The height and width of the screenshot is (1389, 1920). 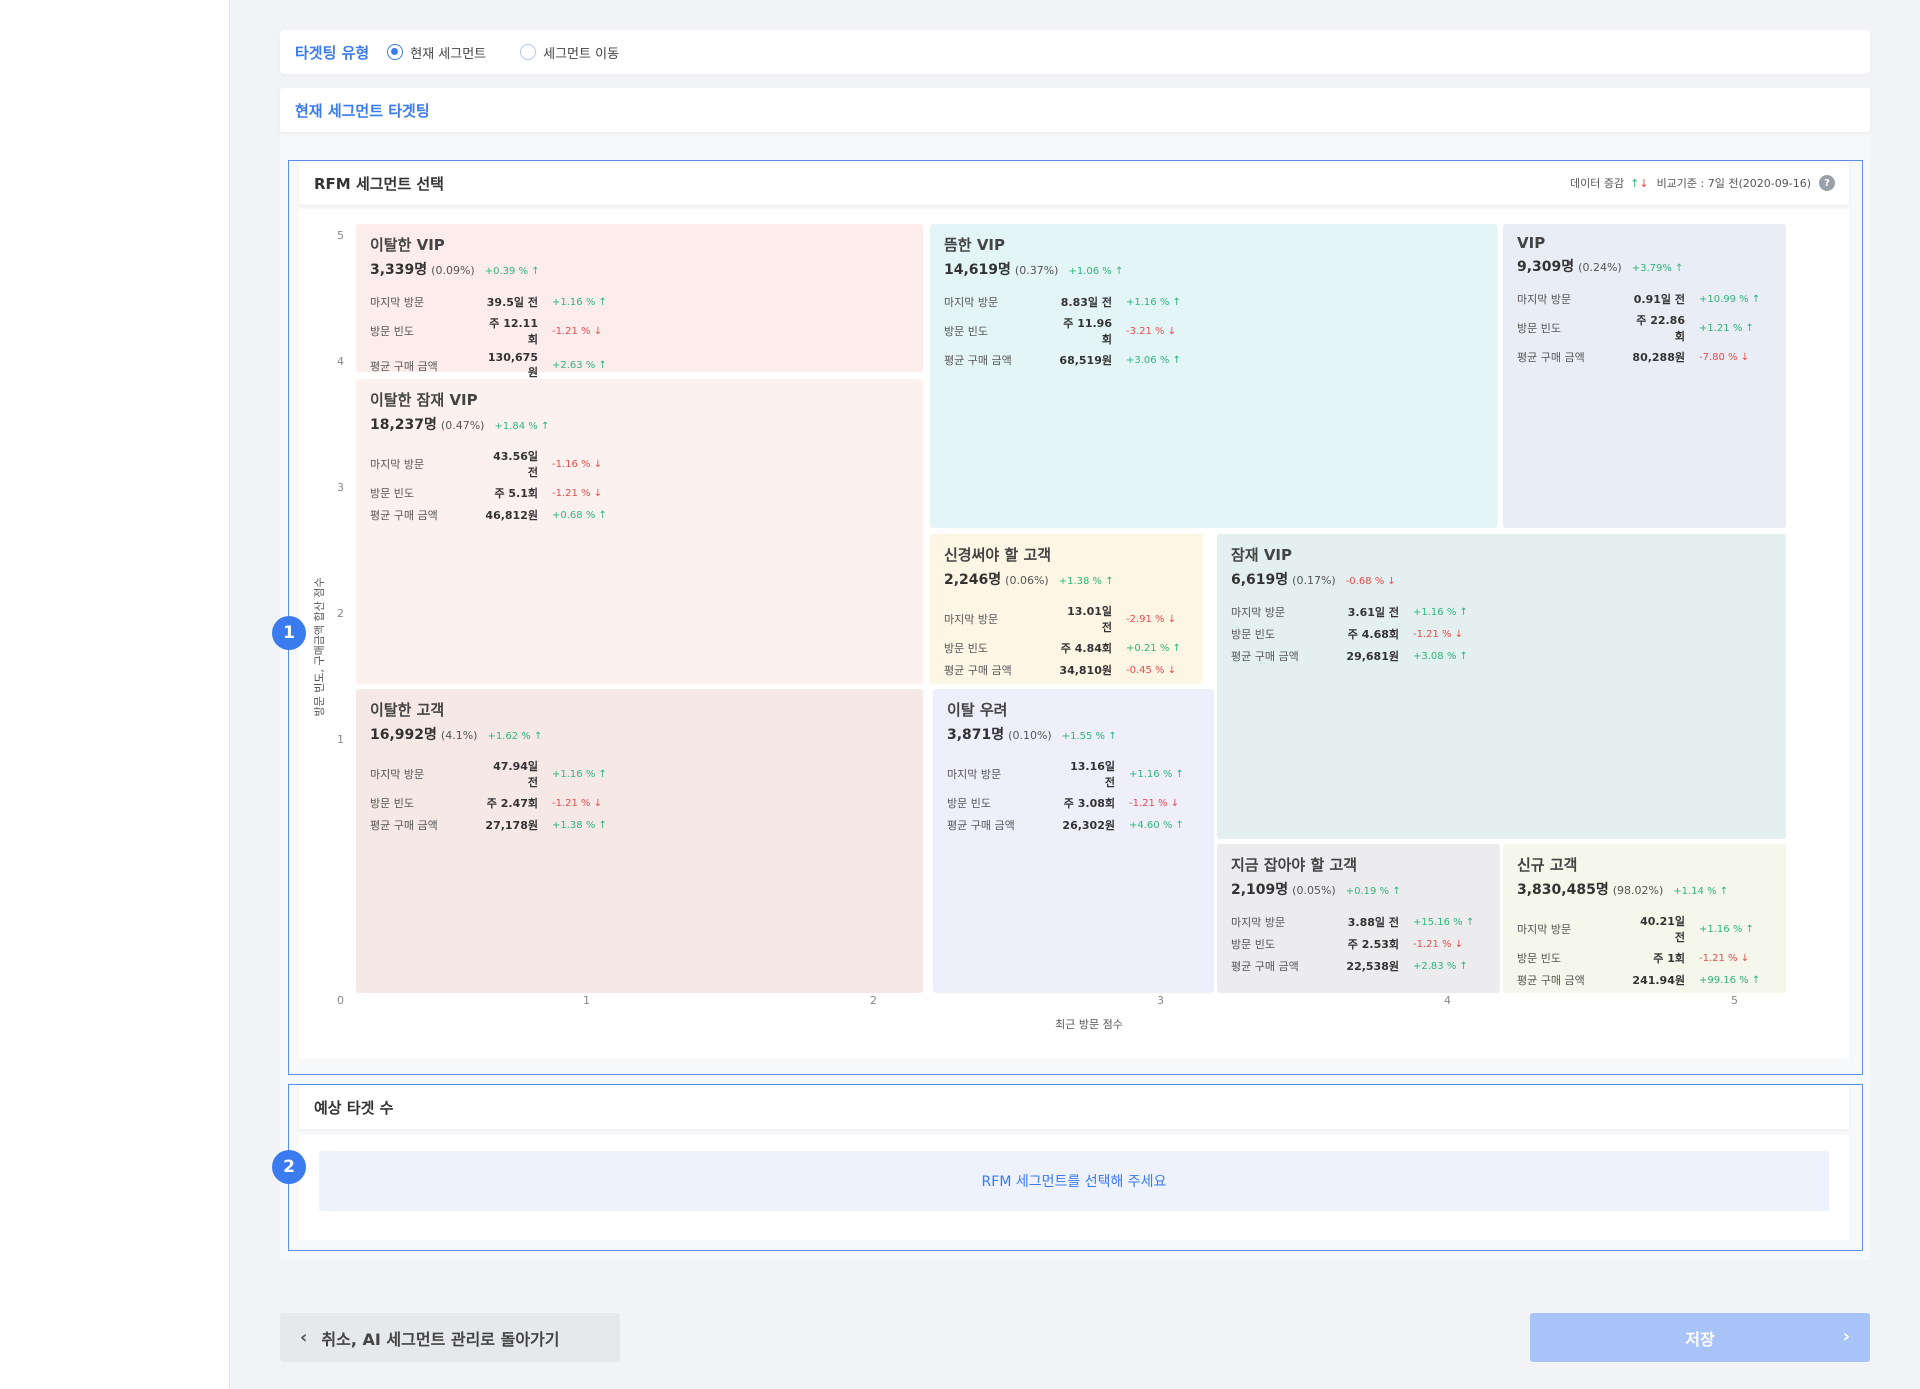 I want to click on segment-count-row: 9,309명 (0.24%) +3.79% ↑, so click(x=1644, y=266).